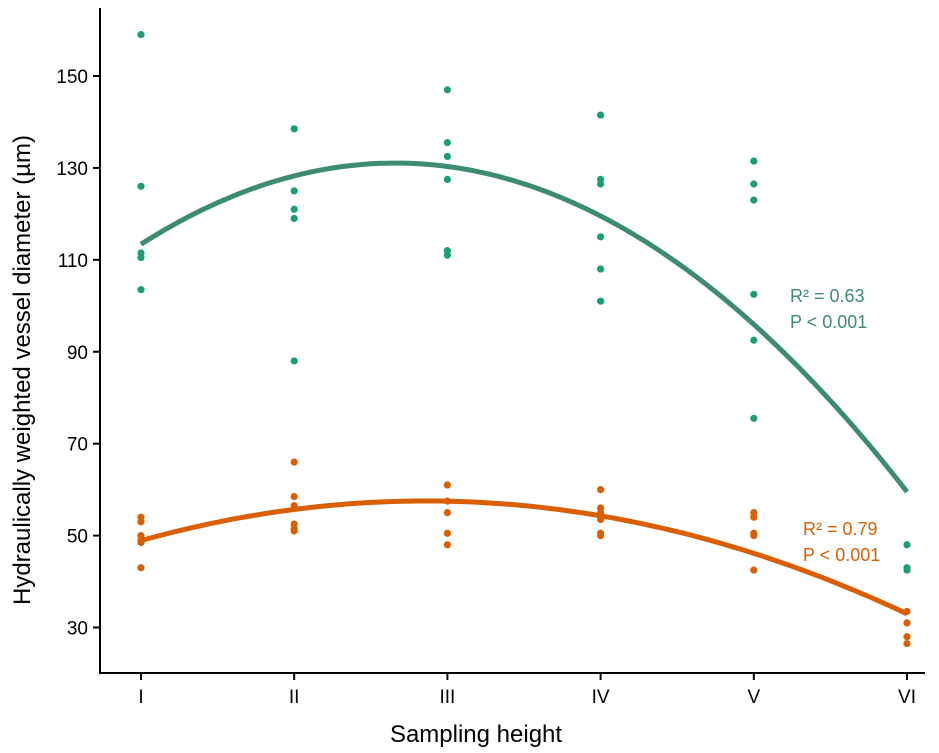 The width and height of the screenshot is (939, 753). What do you see at coordinates (828, 322) in the screenshot?
I see `green-p-label: P < 0.001` at bounding box center [828, 322].